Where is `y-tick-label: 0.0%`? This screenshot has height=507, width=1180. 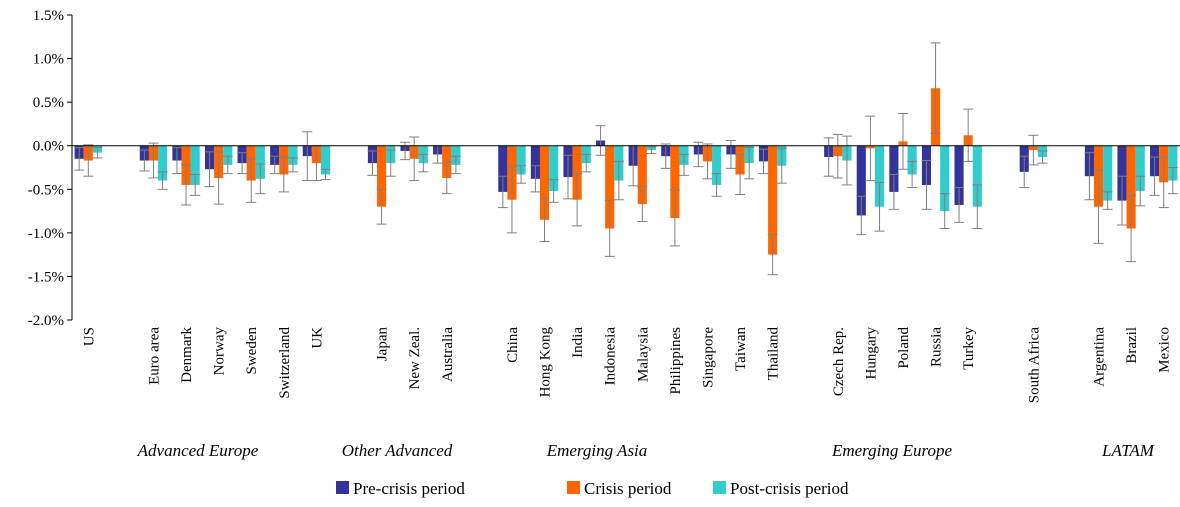 y-tick-label: 0.0% is located at coordinates (48, 147).